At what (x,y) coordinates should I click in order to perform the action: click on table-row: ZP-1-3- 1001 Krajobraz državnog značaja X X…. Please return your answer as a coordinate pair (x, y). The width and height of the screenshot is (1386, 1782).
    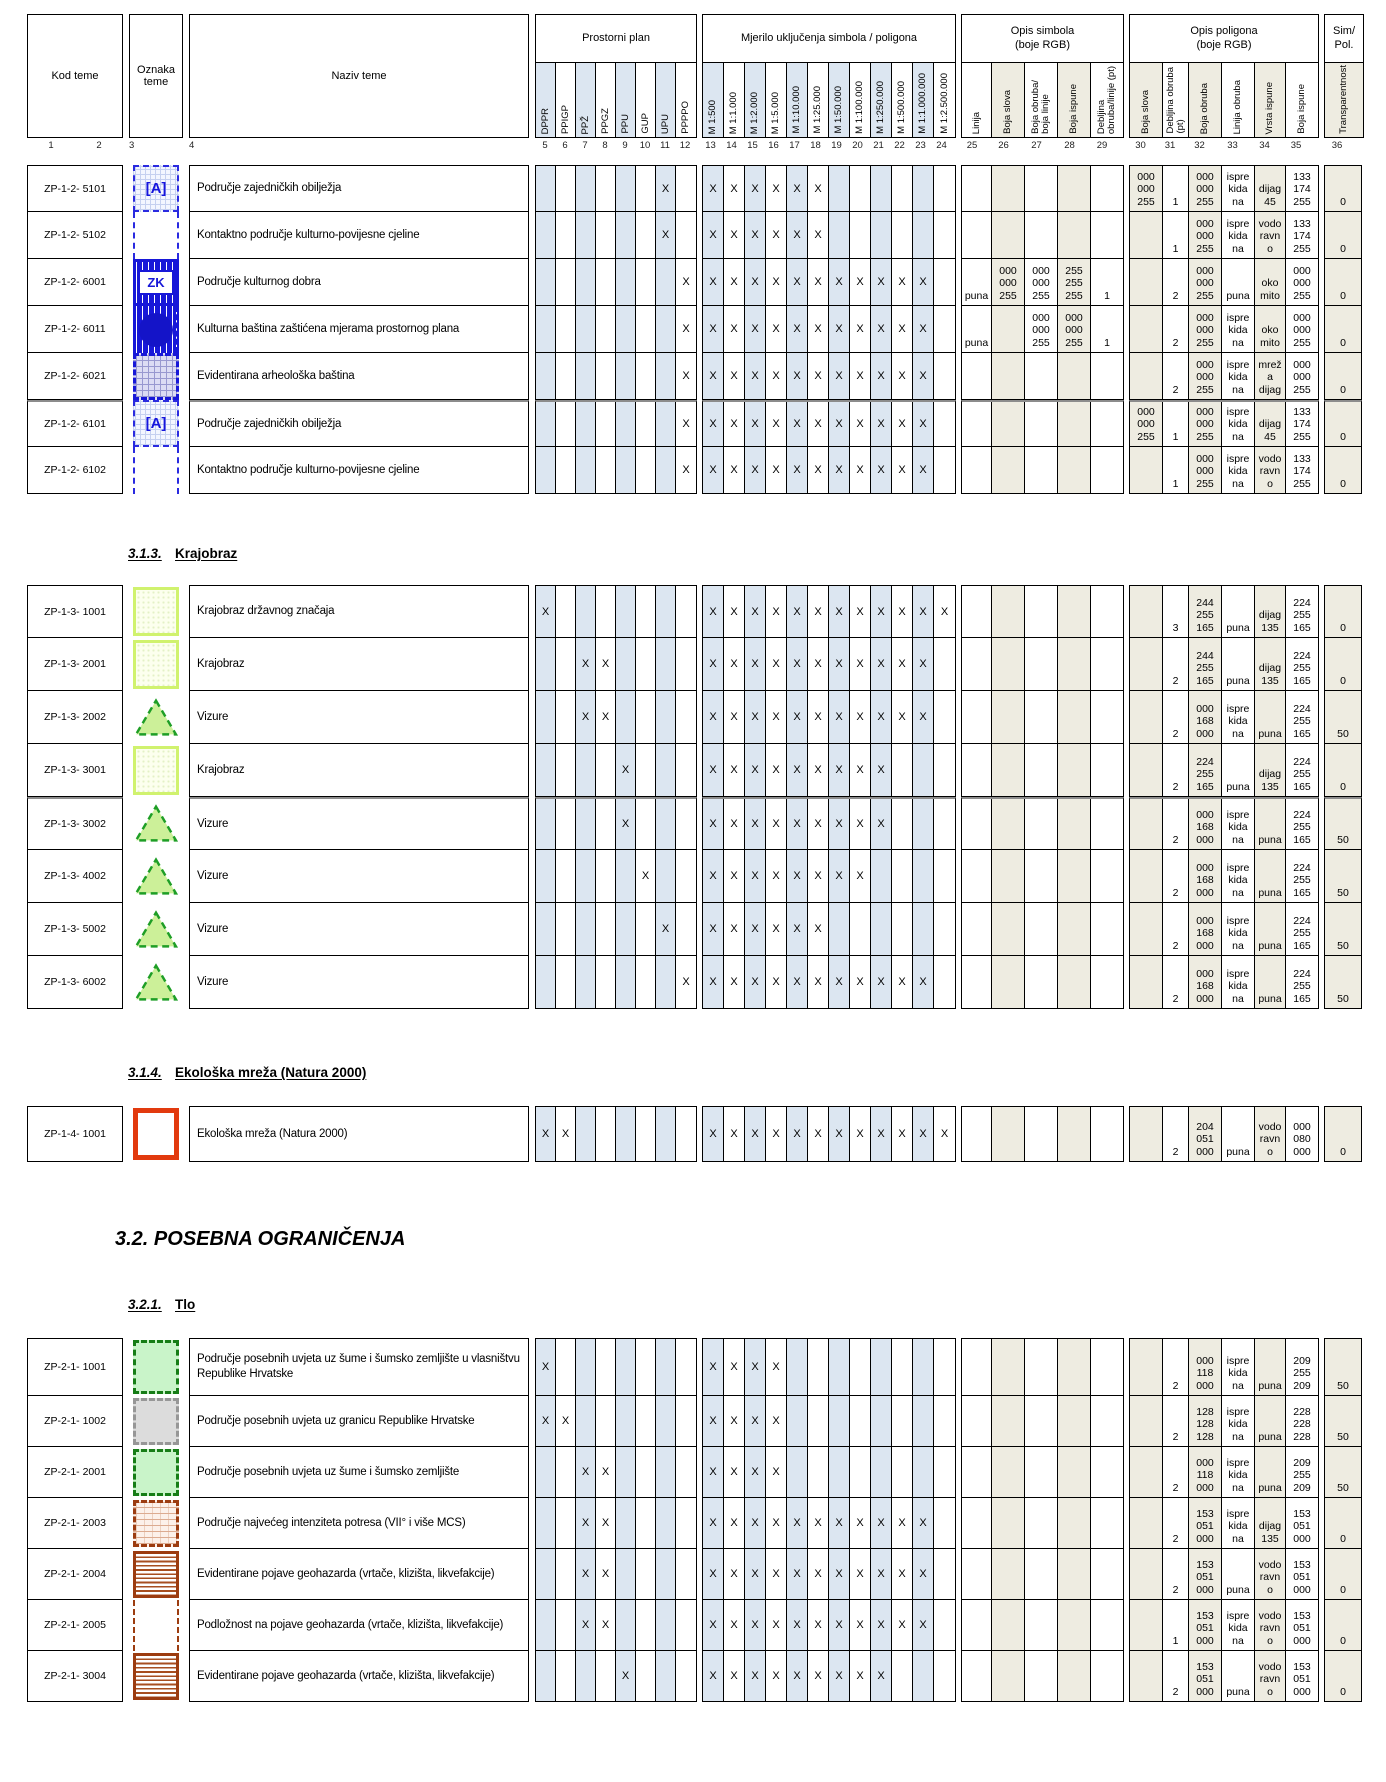
    Looking at the image, I should click on (694, 611).